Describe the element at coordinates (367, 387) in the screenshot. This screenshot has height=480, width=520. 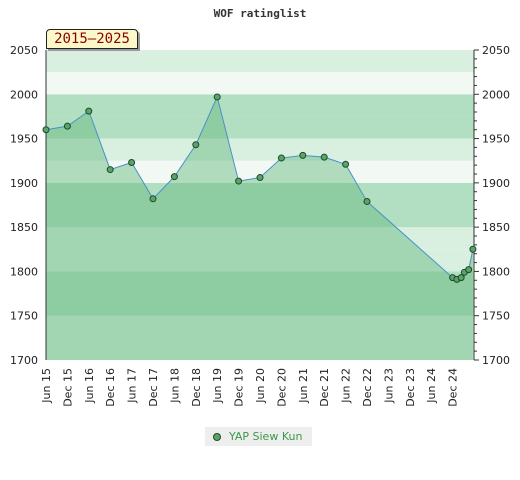
I see `x-tick-label: Dec 22` at that location.